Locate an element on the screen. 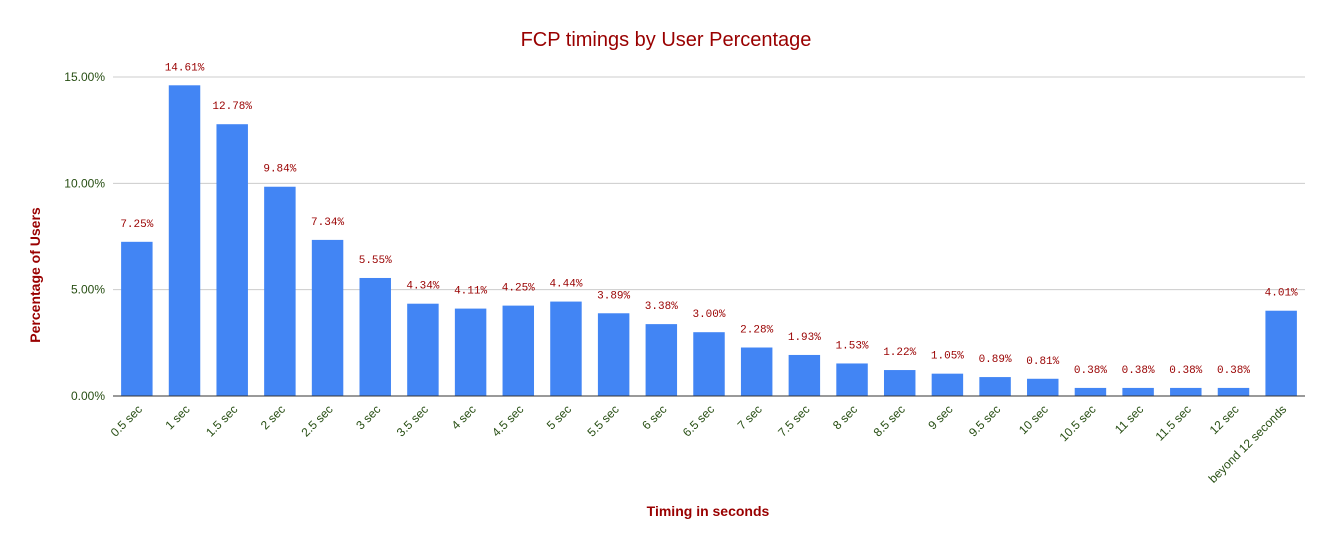 This screenshot has height=552, width=1332. chart-title: FCP timings by User Percentage is located at coordinates (666, 40).